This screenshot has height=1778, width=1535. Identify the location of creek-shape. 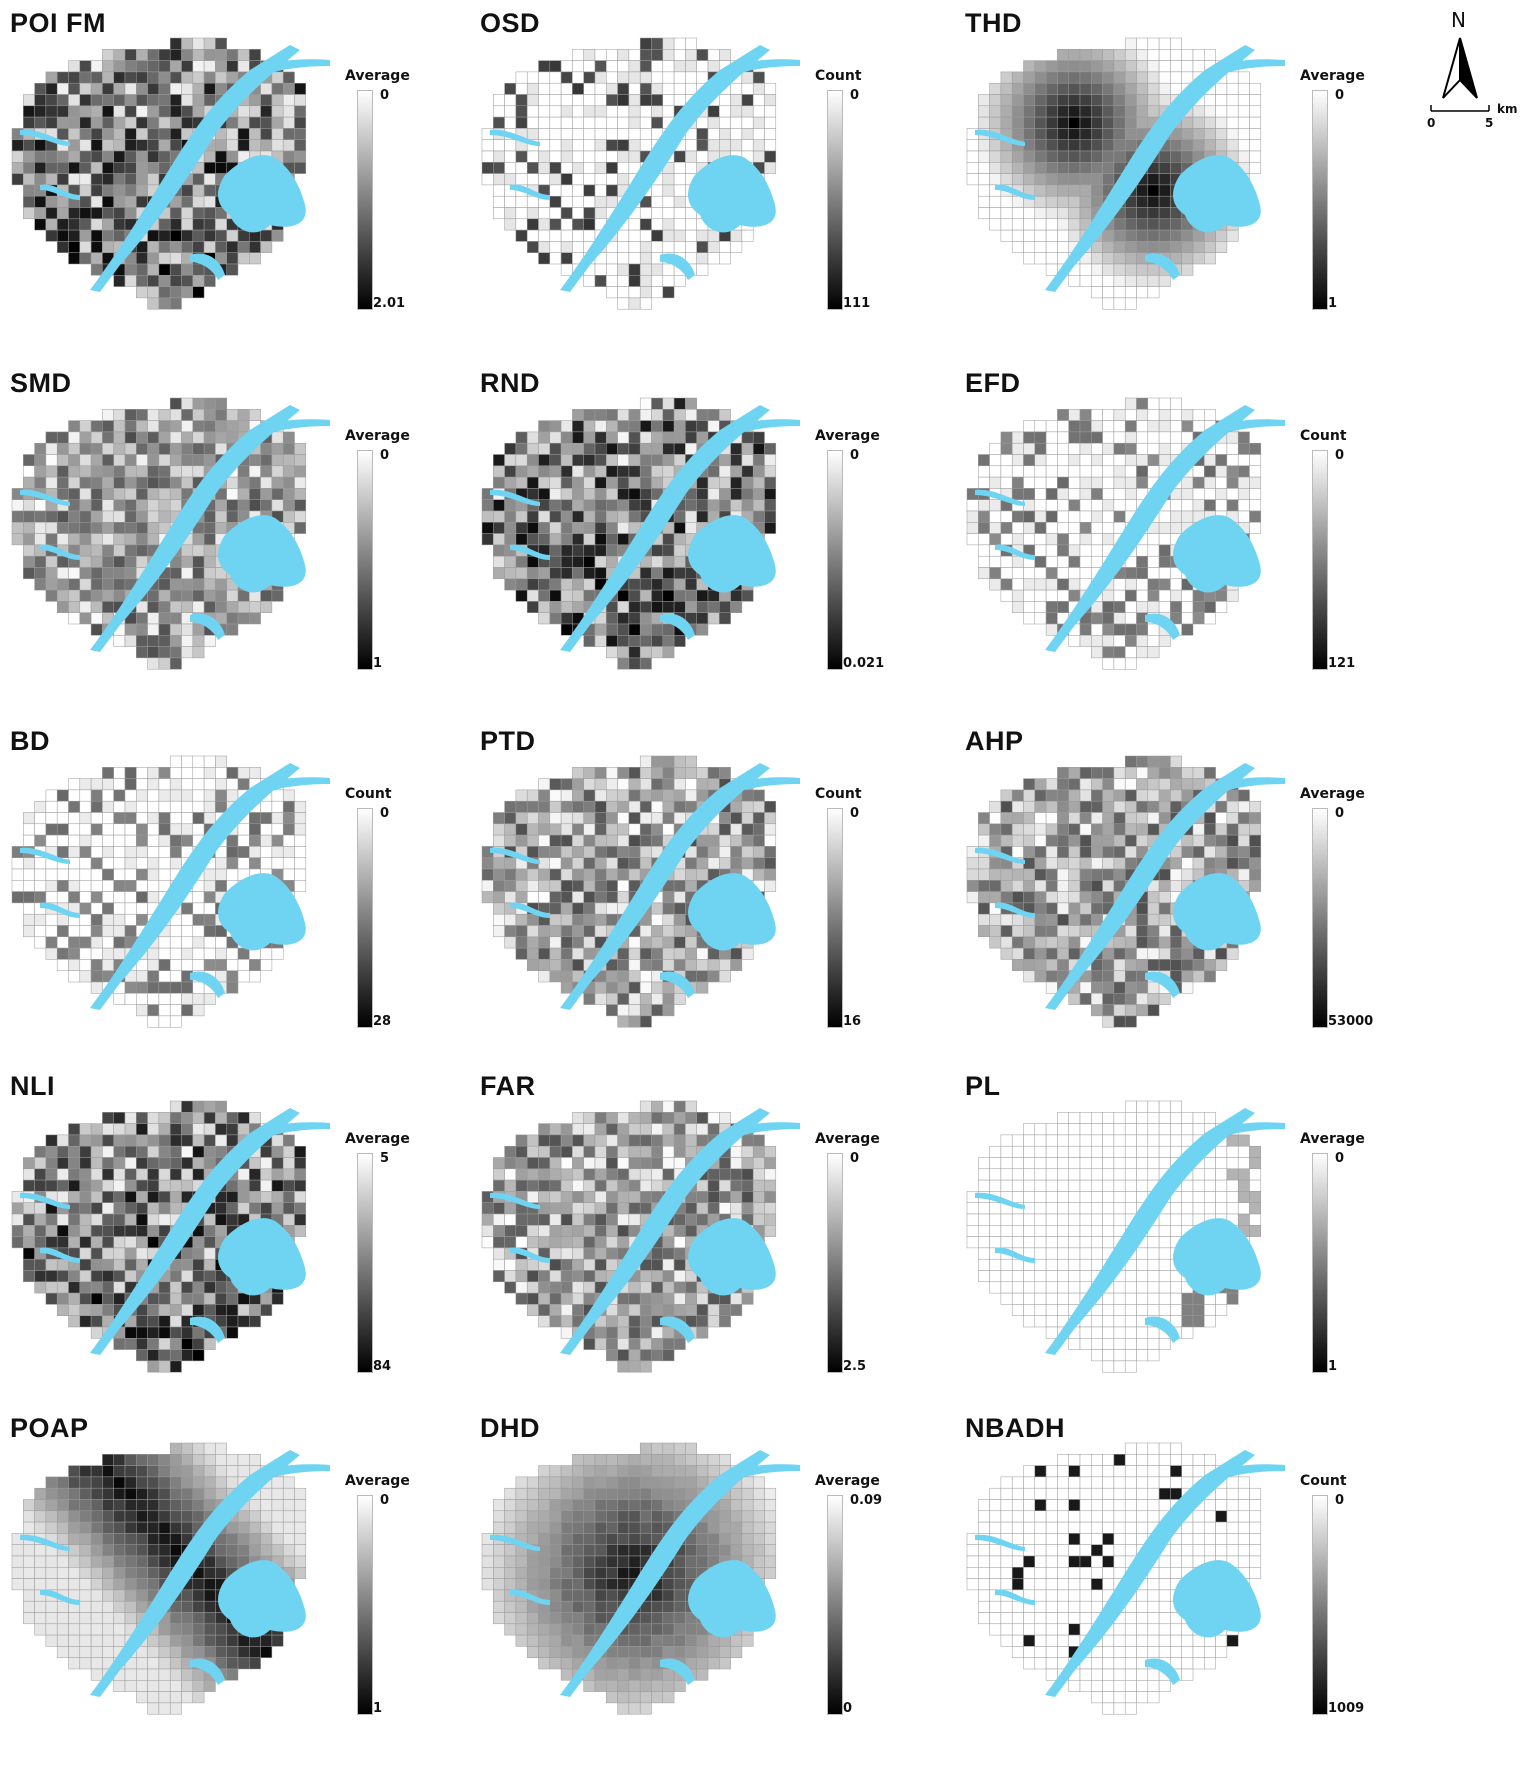
(45, 497).